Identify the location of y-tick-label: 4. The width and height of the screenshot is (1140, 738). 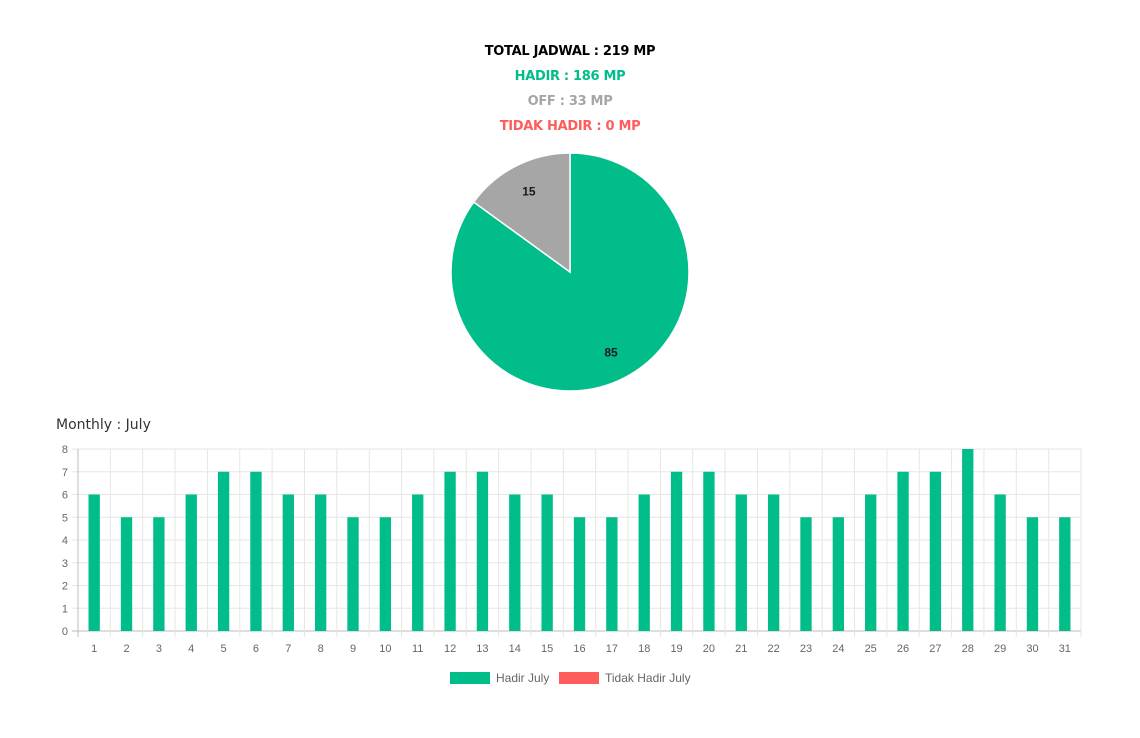
(65, 541).